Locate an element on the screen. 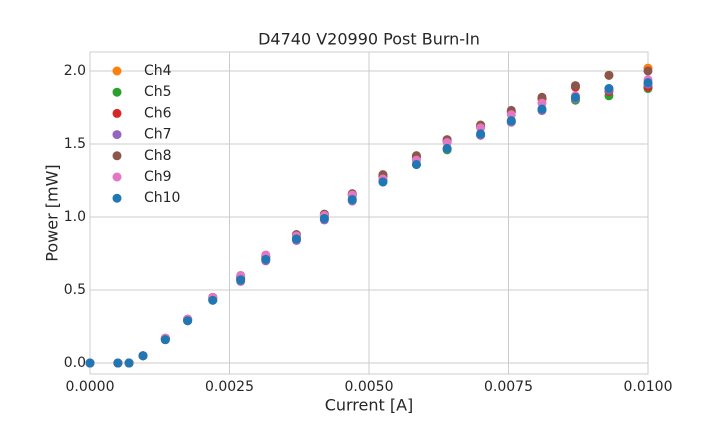 The image size is (720, 432). legend-label: Ch7 is located at coordinates (158, 135).